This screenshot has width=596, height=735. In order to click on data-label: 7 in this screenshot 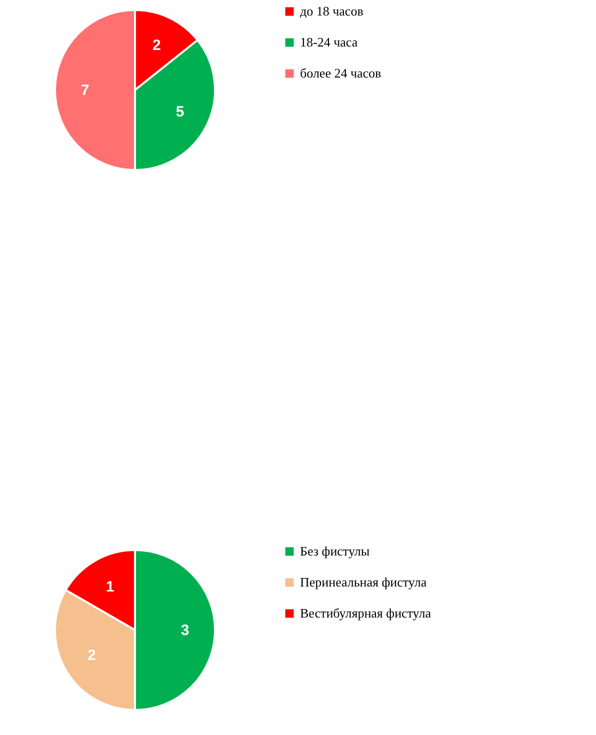, I will do `click(85, 90)`.